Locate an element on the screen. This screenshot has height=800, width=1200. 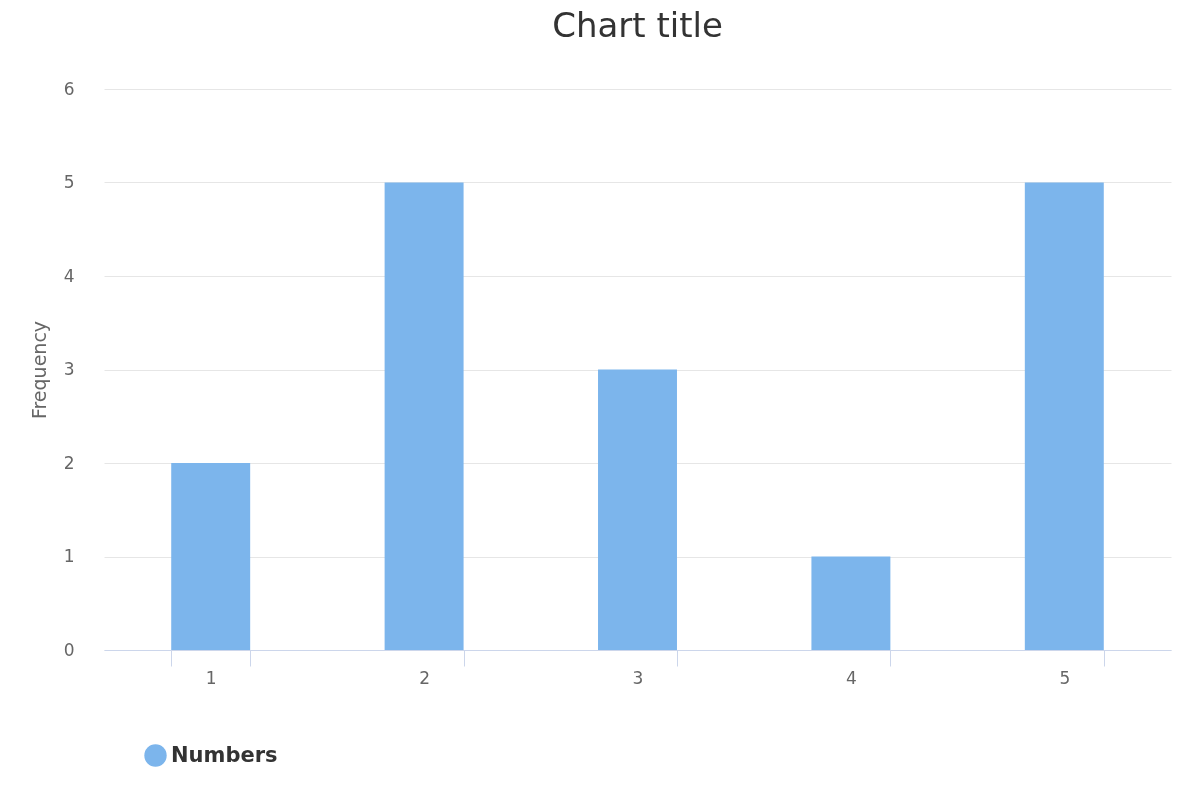
x-tick-label: 4 is located at coordinates (851, 677).